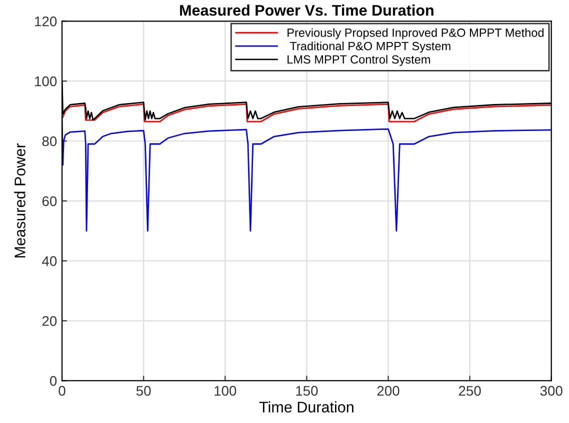 Image resolution: width=569 pixels, height=423 pixels. What do you see at coordinates (306, 407) in the screenshot?
I see `x-axis-title: Time Duration` at bounding box center [306, 407].